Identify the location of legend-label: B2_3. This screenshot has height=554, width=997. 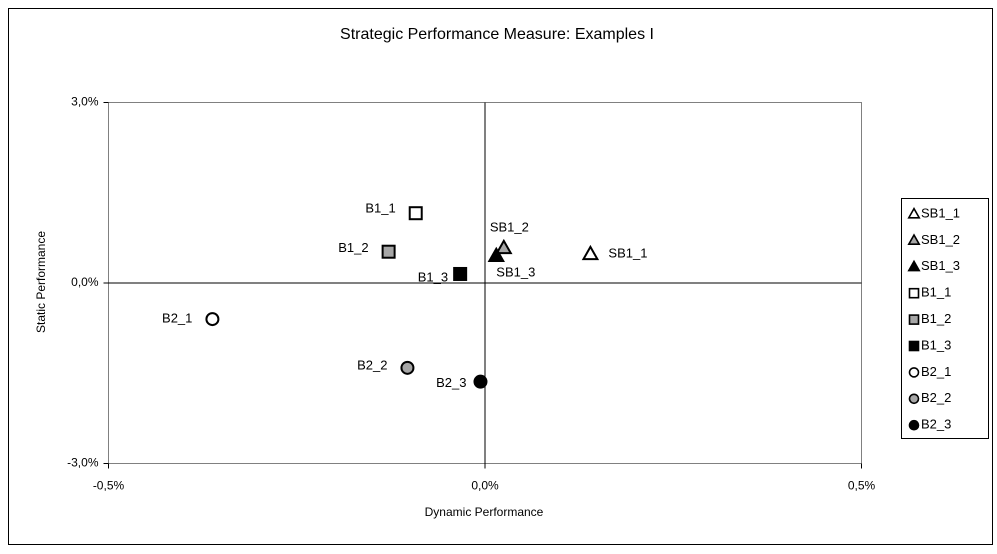
(936, 424).